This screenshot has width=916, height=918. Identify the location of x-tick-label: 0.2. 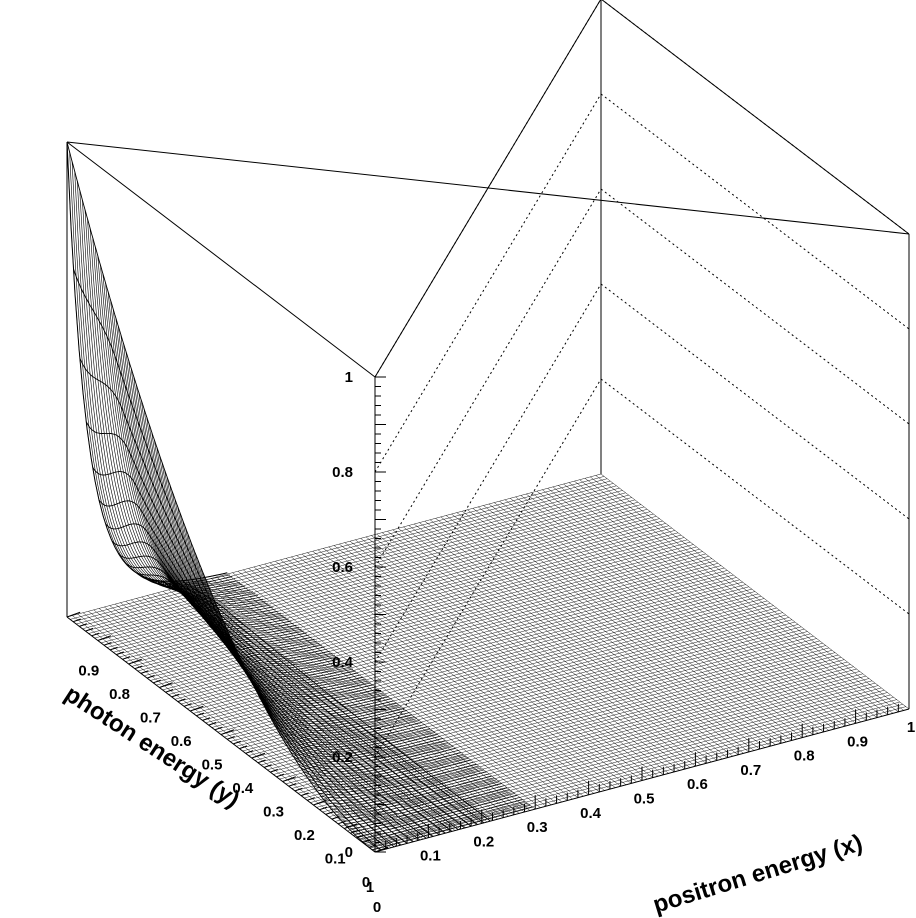
(483, 841).